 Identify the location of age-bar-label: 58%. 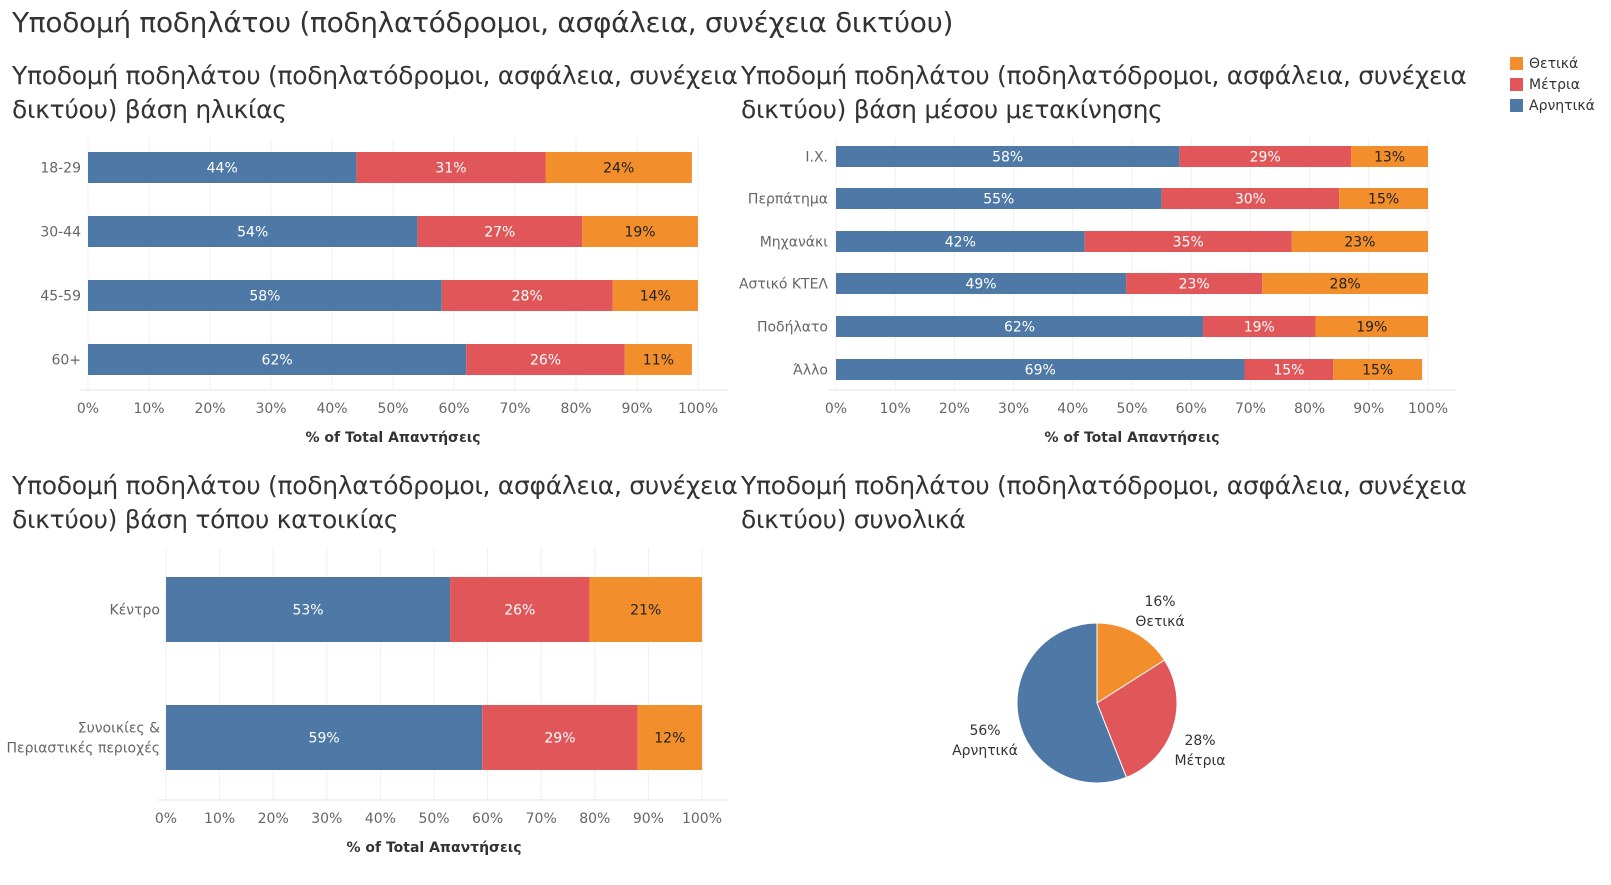
(264, 297).